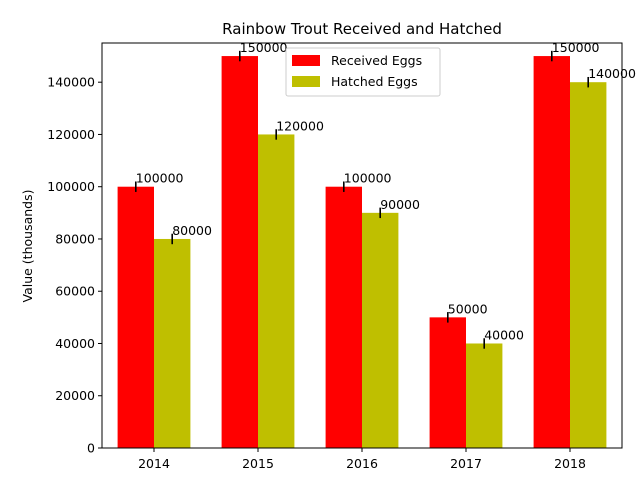 Image resolution: width=640 pixels, height=480 pixels. What do you see at coordinates (504, 334) in the screenshot?
I see `data-label: 40000` at bounding box center [504, 334].